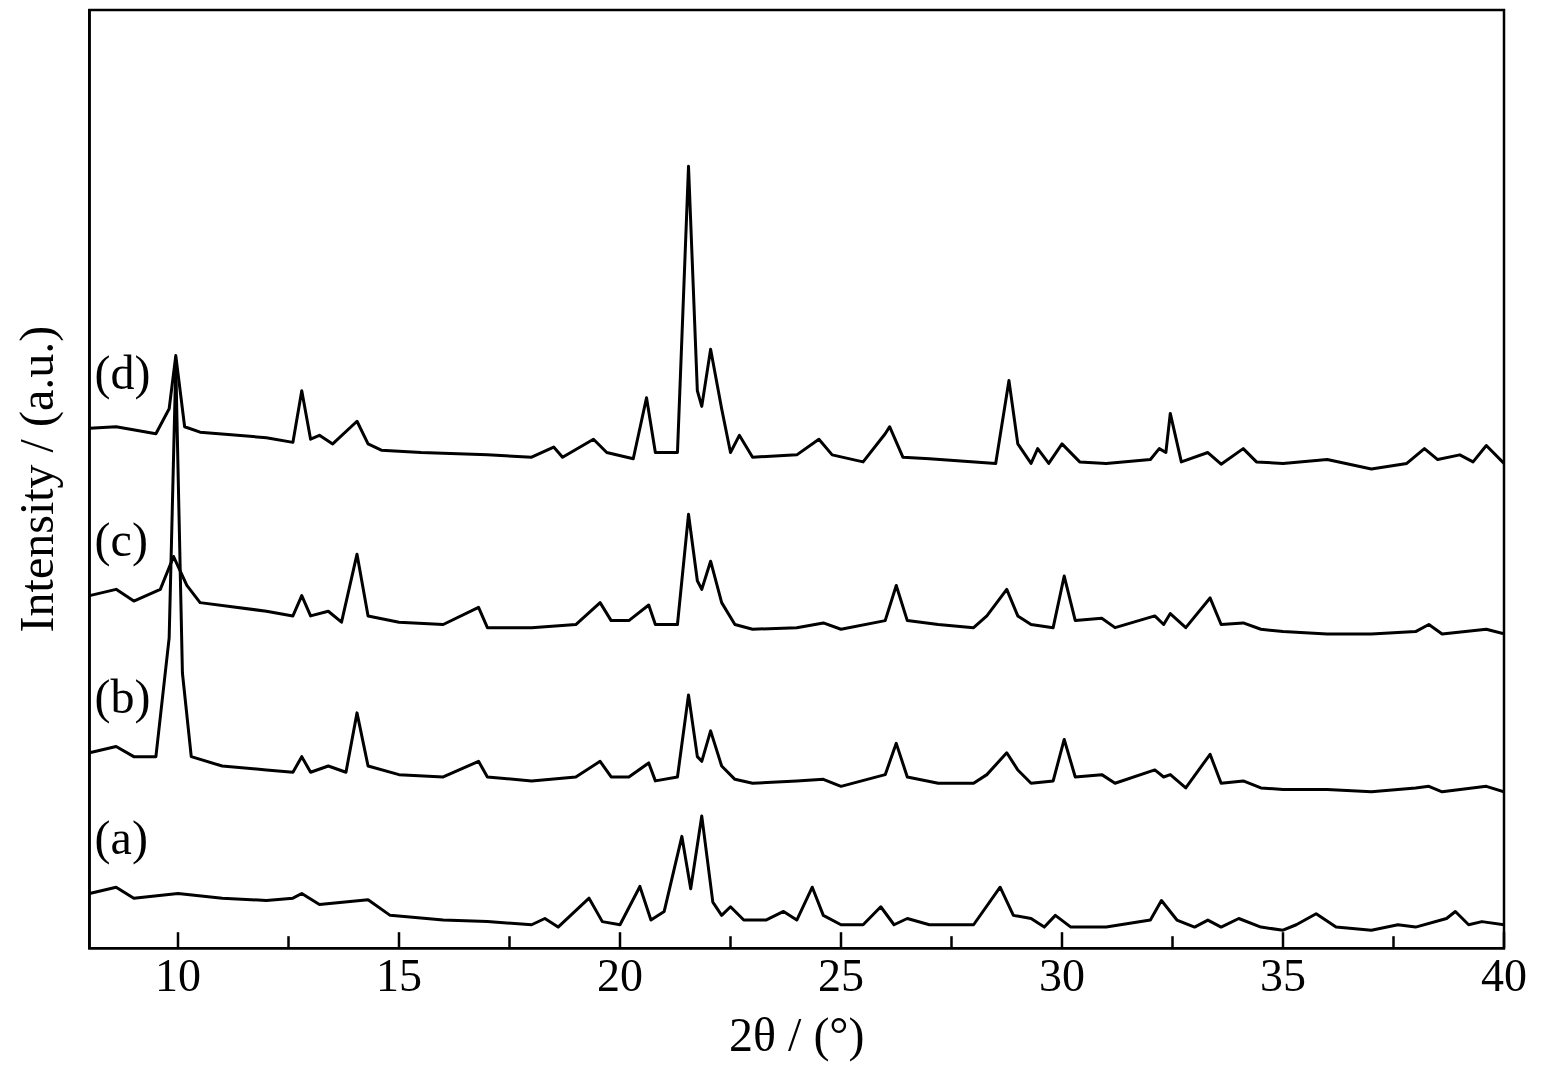 The image size is (1542, 1079). What do you see at coordinates (1283, 975) in the screenshot?
I see `x-tick-label: 35` at bounding box center [1283, 975].